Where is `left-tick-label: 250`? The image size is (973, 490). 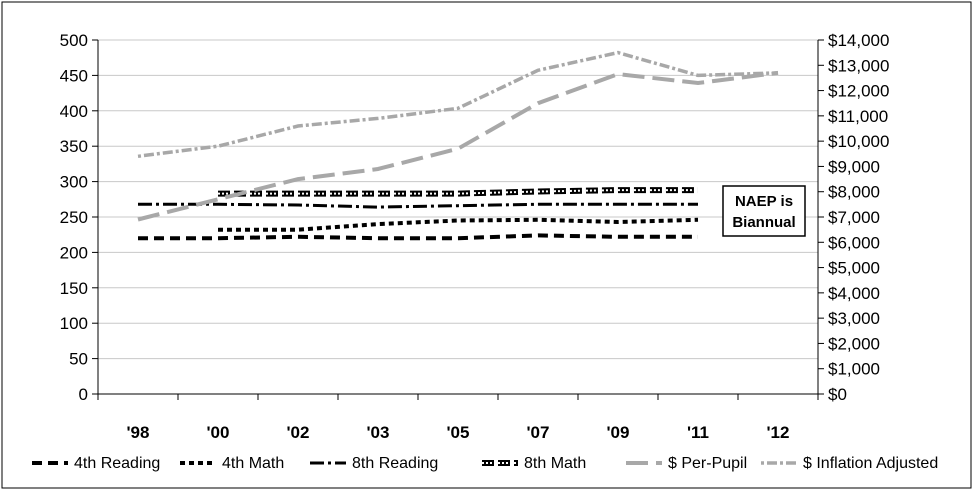
left-tick-label: 250 is located at coordinates (74, 217).